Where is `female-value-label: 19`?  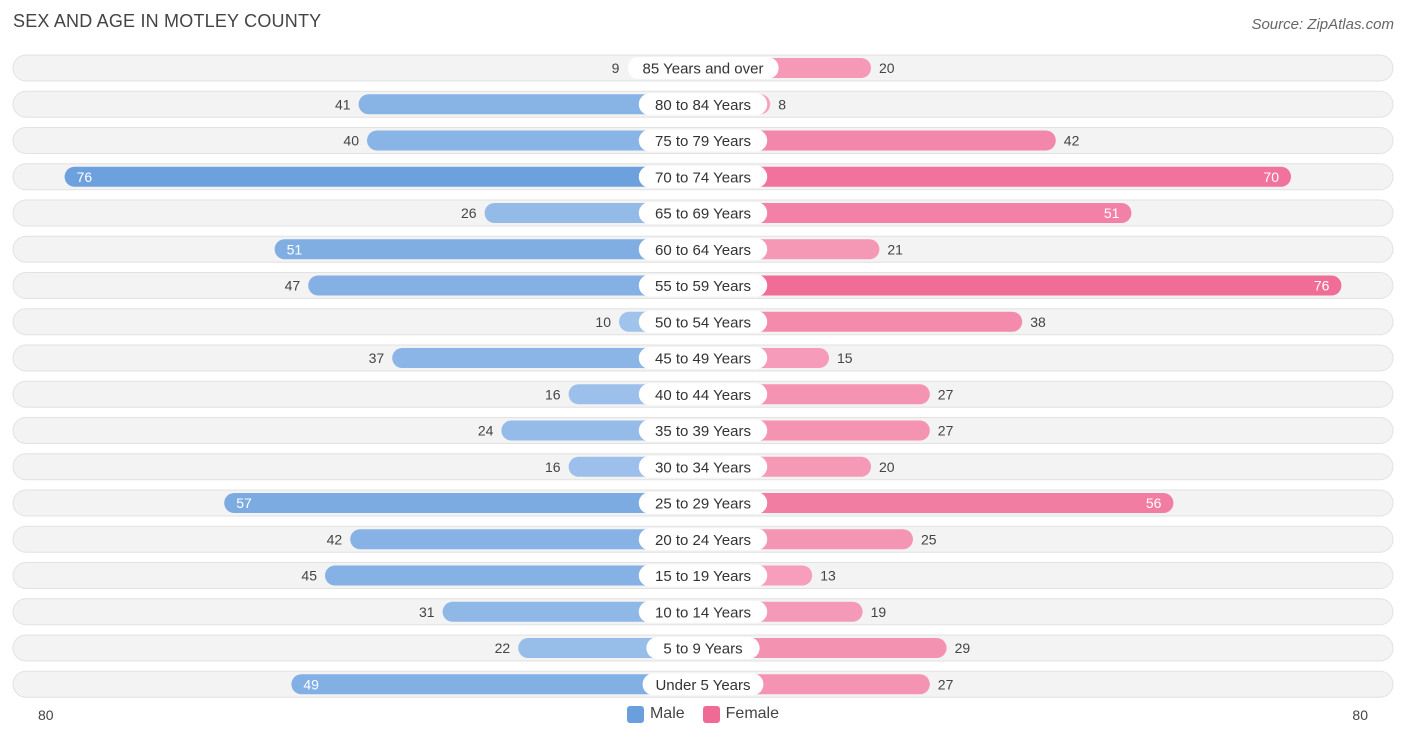 female-value-label: 19 is located at coordinates (879, 612).